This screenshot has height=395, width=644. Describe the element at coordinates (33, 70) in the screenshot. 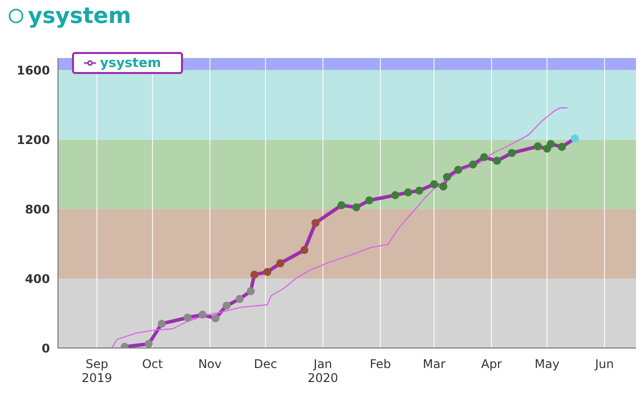

I see `y-tick-label: 1600` at that location.